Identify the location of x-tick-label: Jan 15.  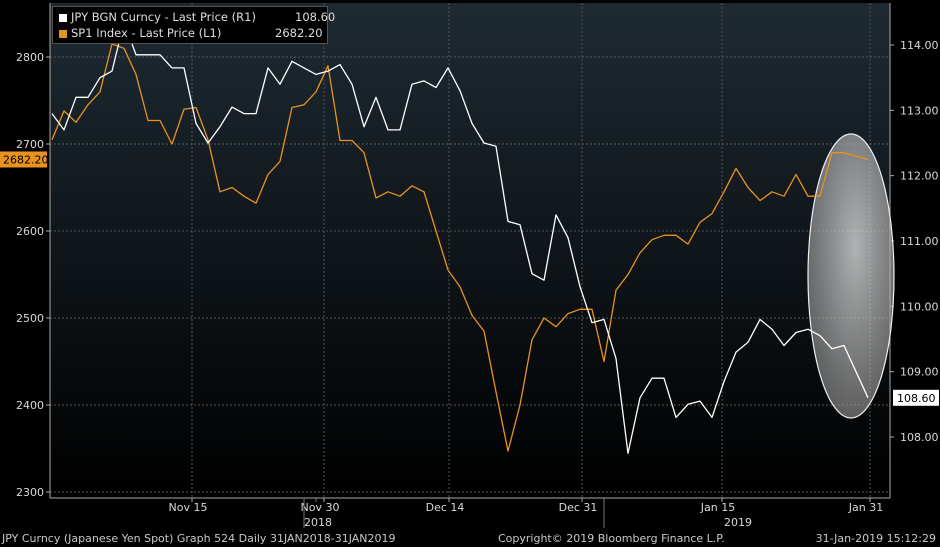
(717, 507).